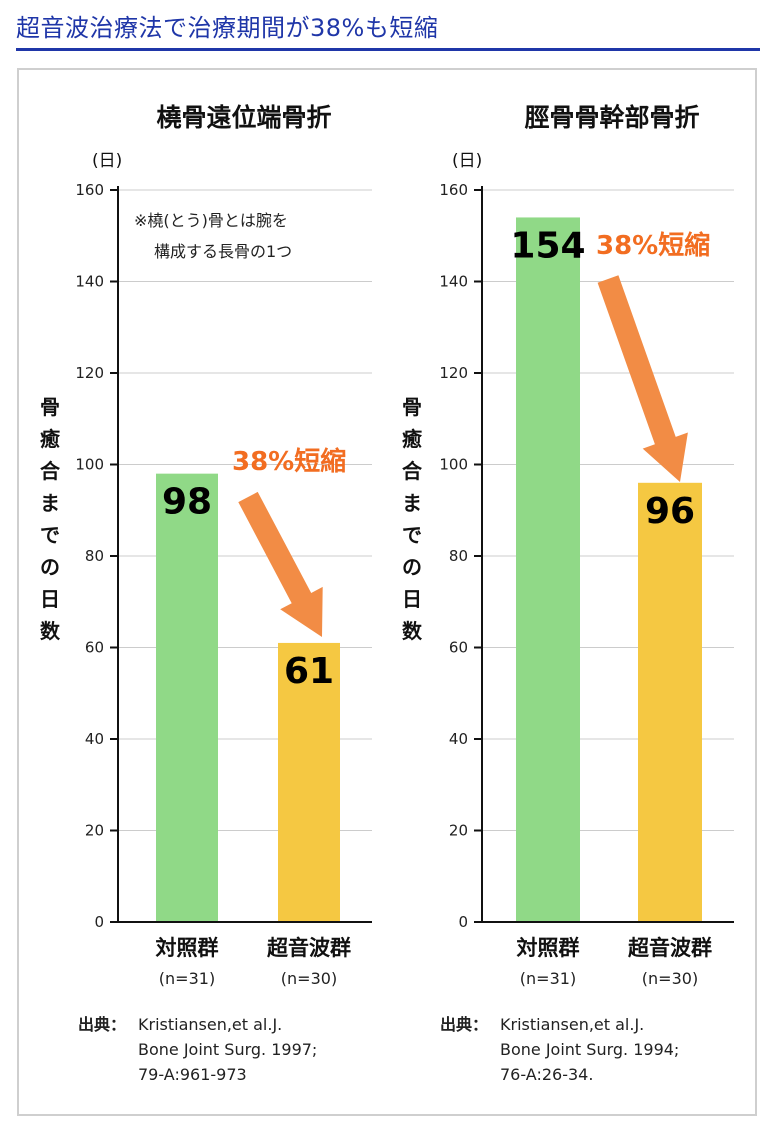  Describe the element at coordinates (611, 117) in the screenshot. I see `chart-title: 脛骨骨幹部骨折` at that location.